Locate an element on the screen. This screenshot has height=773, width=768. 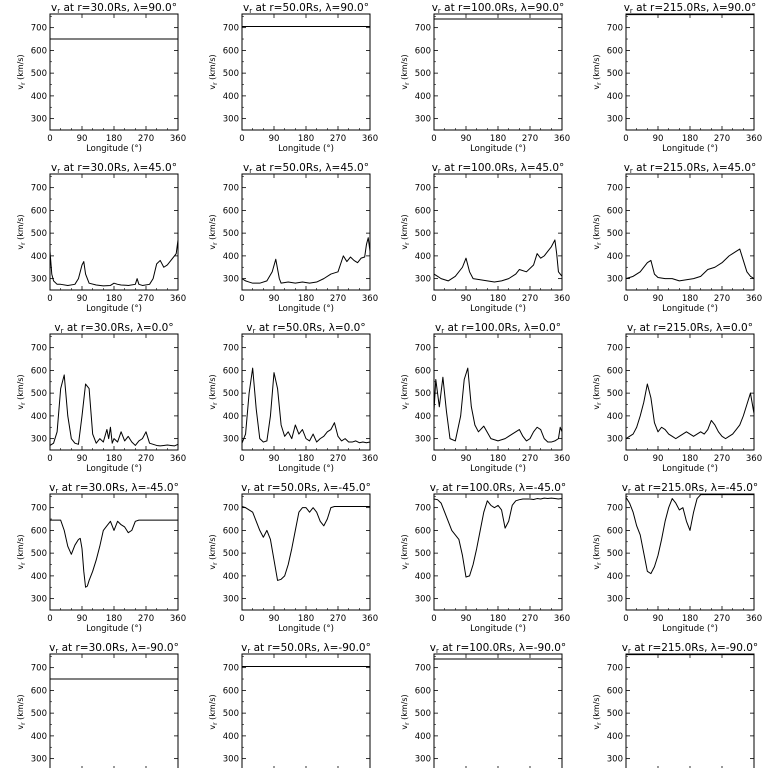
panel-title: vr at r=50.0Rs, λ=-45.0° is located at coordinates (306, 488).